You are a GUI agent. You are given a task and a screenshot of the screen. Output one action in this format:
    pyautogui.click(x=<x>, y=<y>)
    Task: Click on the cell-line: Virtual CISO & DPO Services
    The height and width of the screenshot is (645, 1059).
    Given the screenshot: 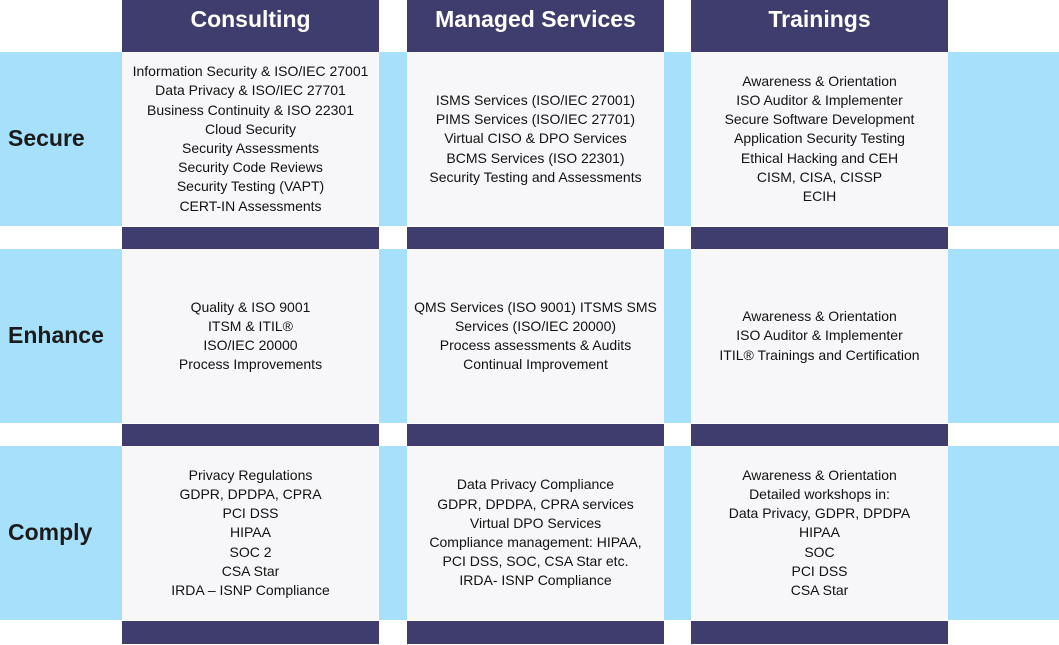 What is the action you would take?
    pyautogui.click(x=535, y=138)
    